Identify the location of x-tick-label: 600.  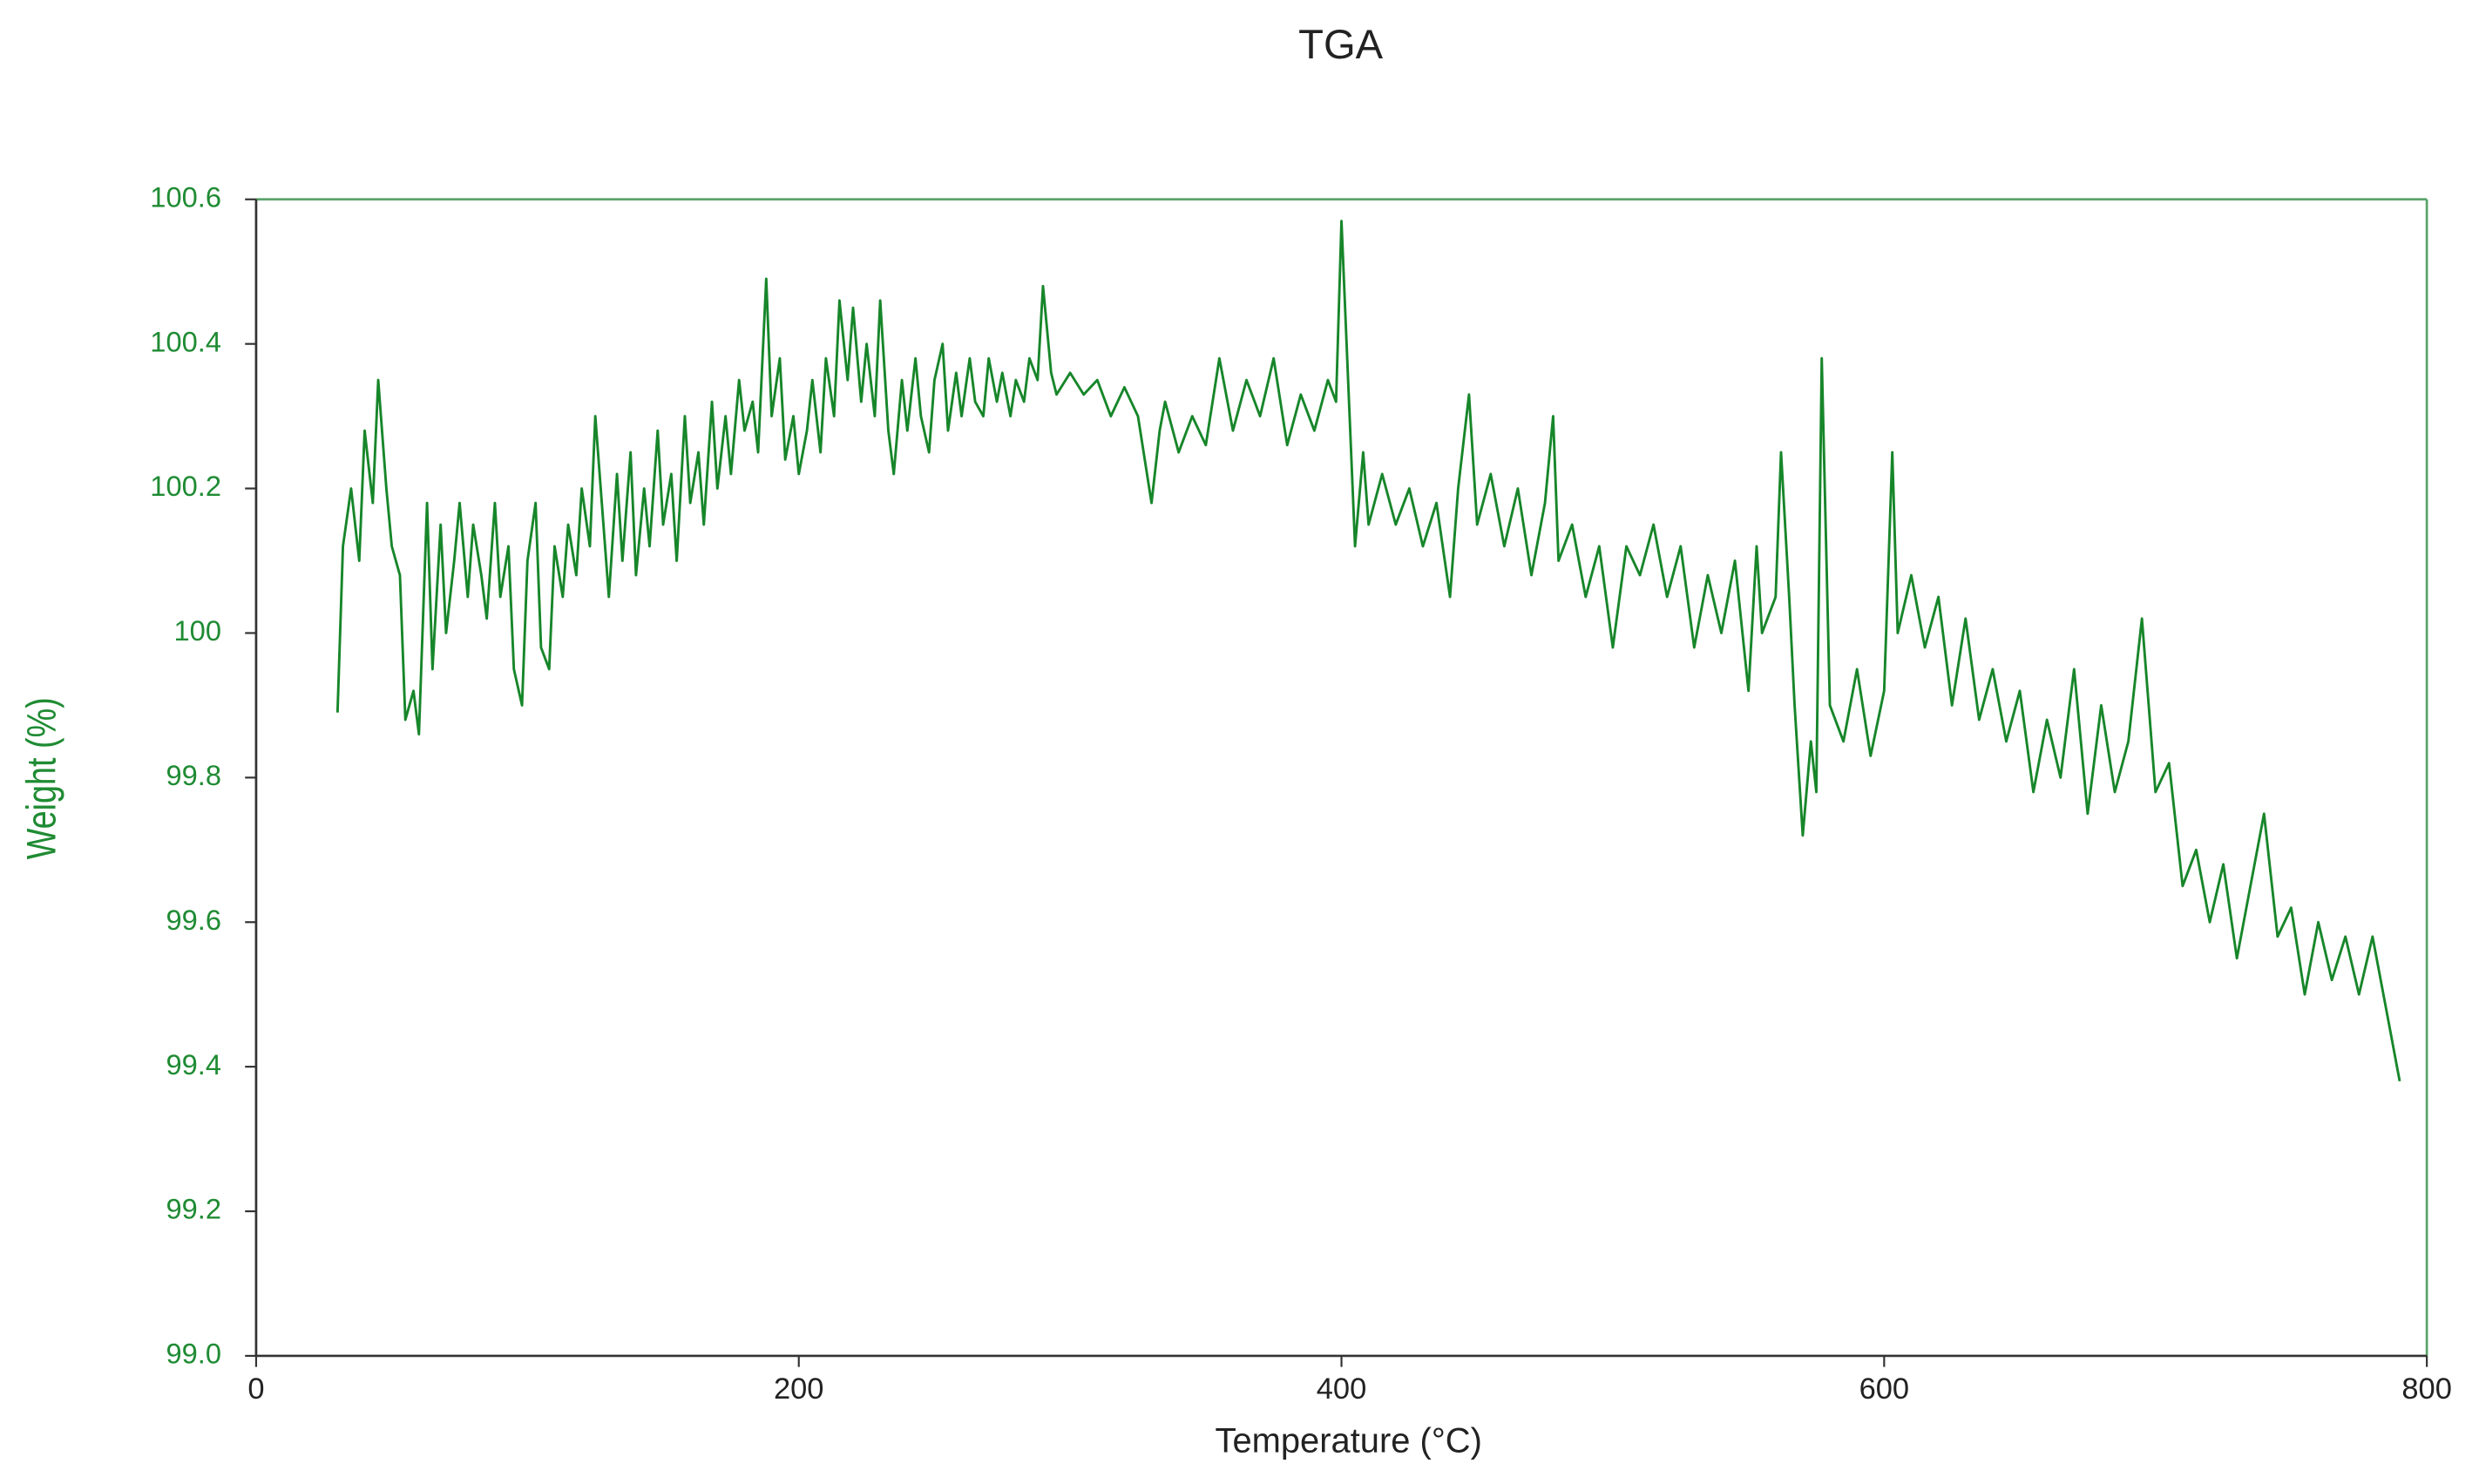
(1884, 1389).